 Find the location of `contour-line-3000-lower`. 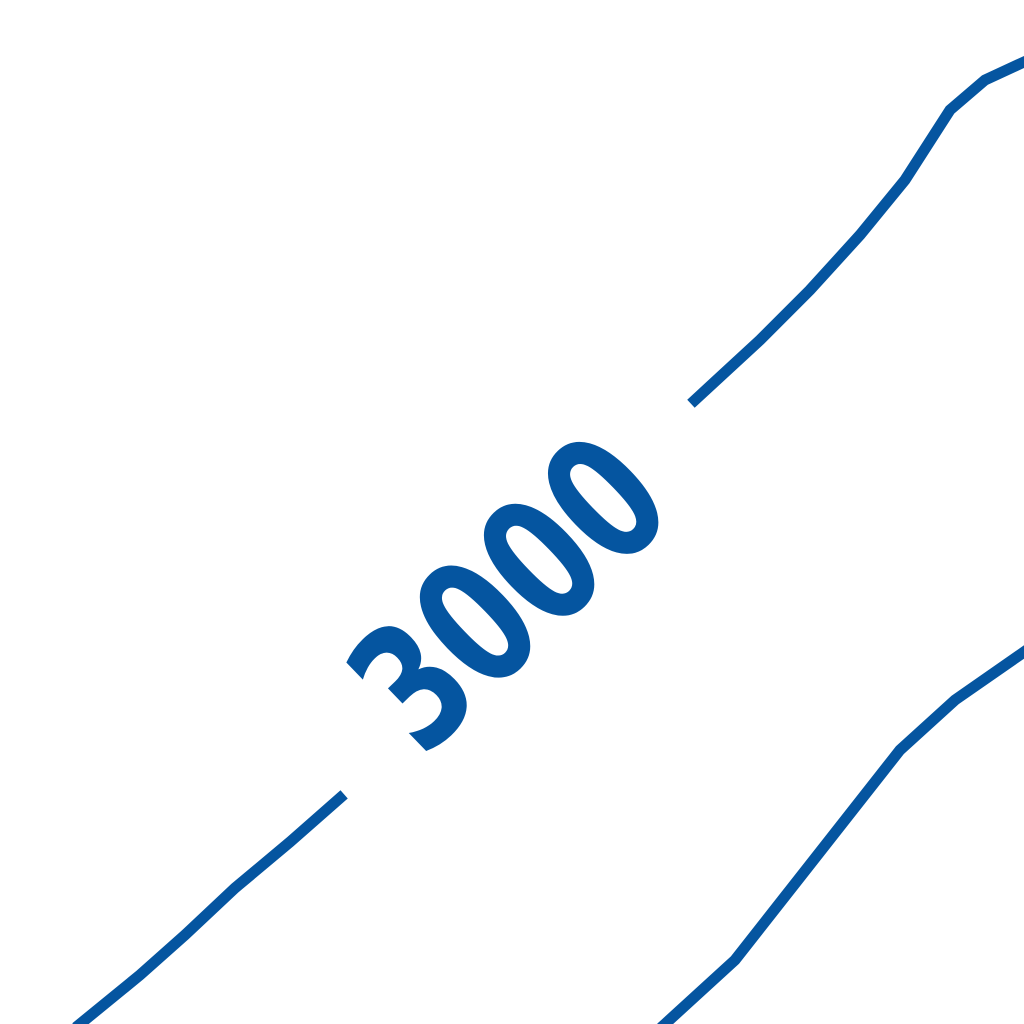

contour-line-3000-lower is located at coordinates (210, 907).